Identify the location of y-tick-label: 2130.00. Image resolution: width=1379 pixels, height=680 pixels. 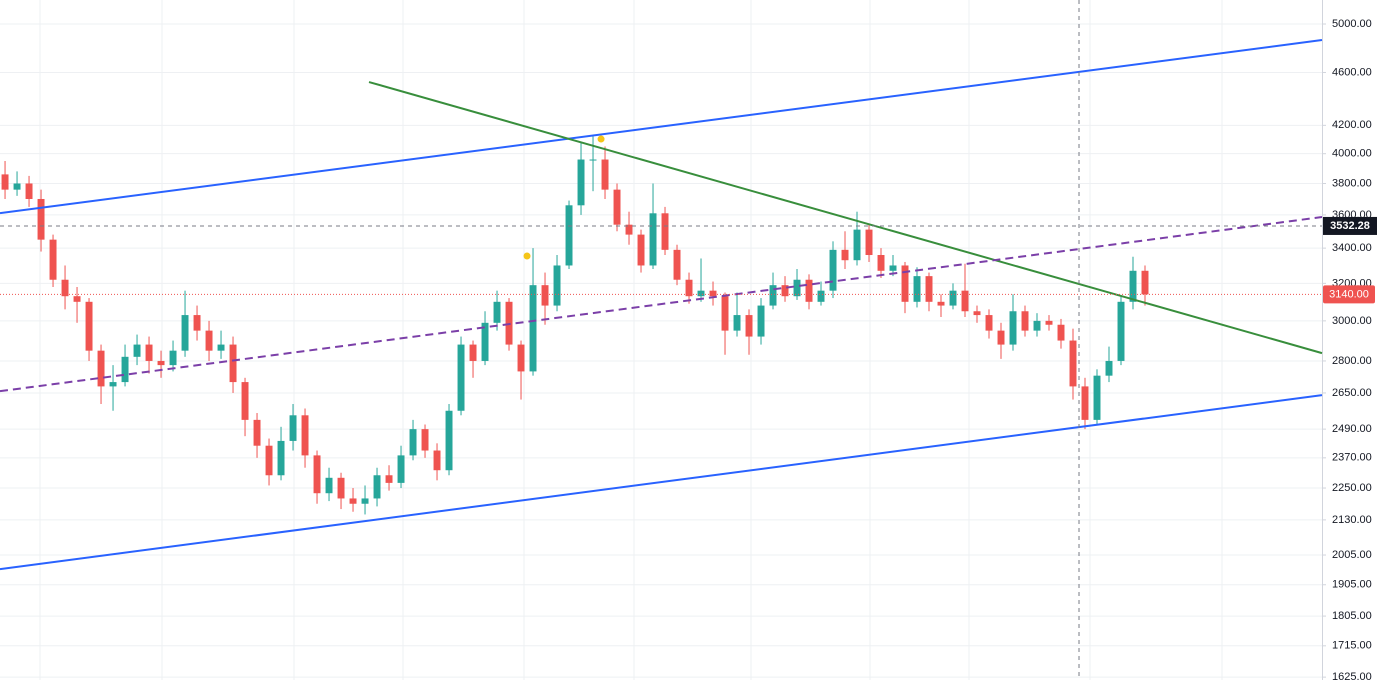
(1352, 520).